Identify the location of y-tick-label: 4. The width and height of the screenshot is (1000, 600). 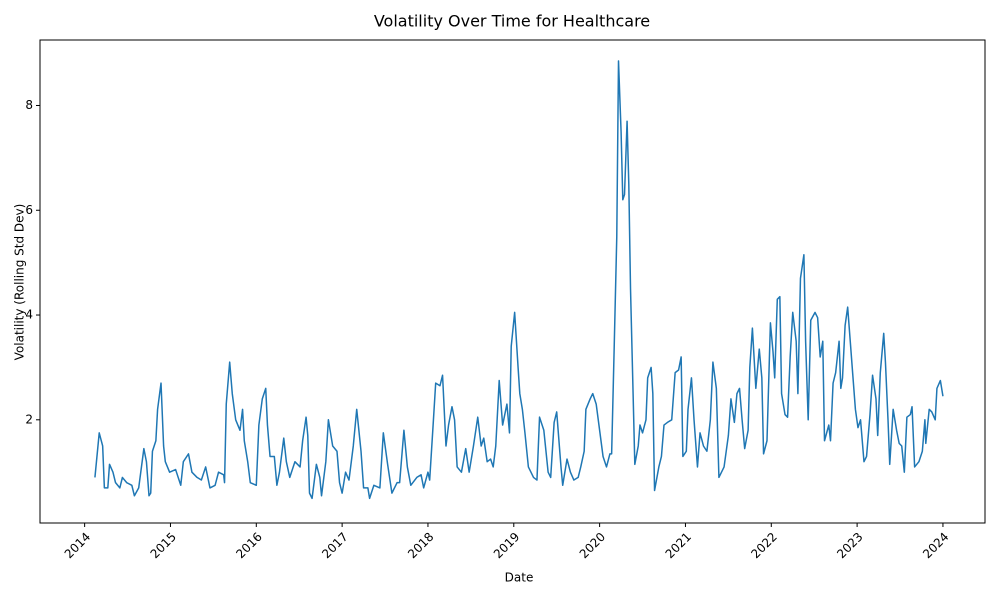
(29, 315).